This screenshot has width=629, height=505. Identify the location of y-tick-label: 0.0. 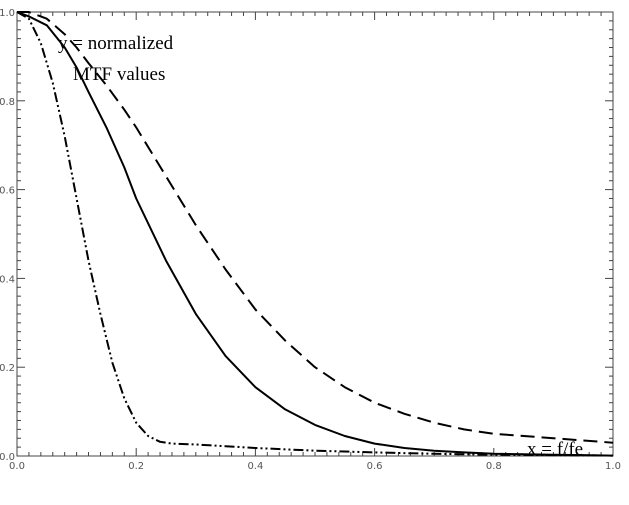
(7, 457).